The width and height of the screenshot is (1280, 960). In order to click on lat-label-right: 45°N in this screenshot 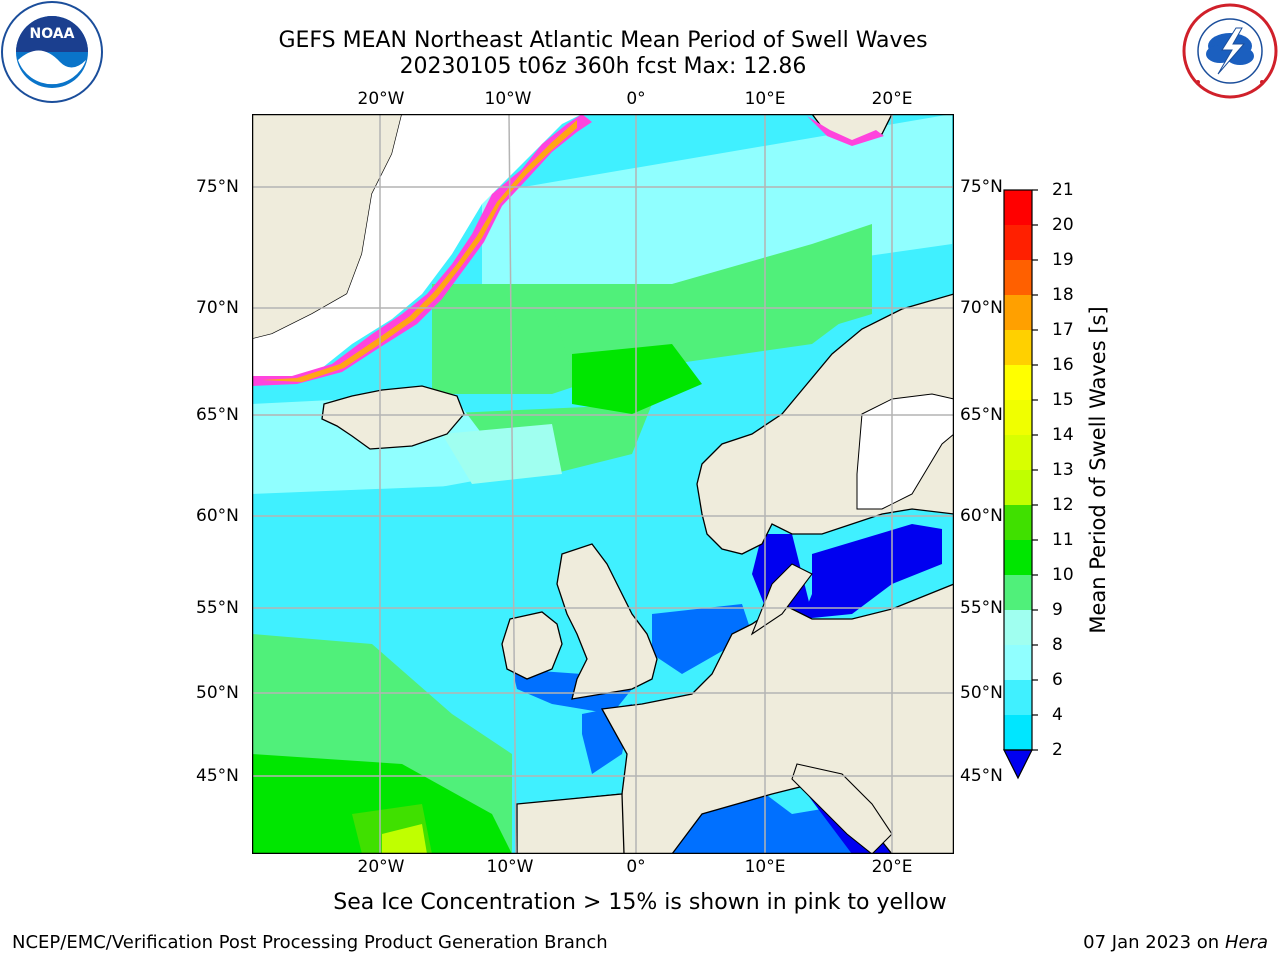, I will do `click(981, 776)`.